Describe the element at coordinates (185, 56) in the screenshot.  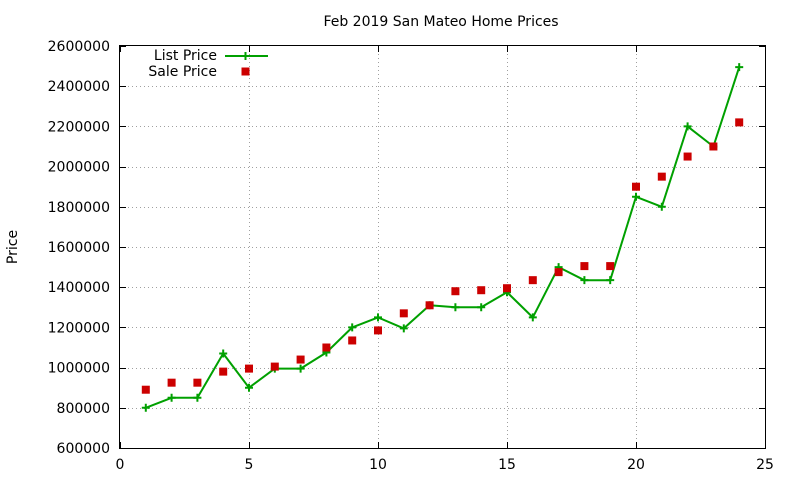
I see `legend-label-list-price: List Price` at that location.